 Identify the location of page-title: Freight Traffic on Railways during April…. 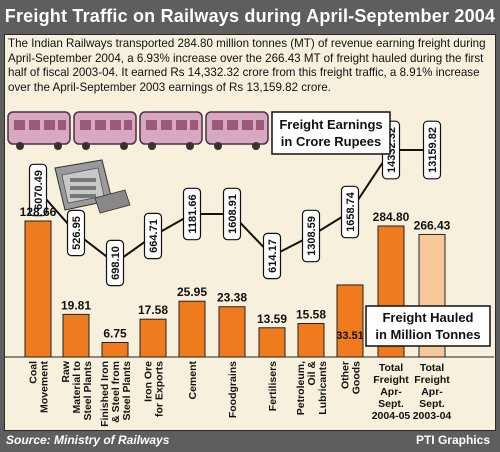
(250, 16).